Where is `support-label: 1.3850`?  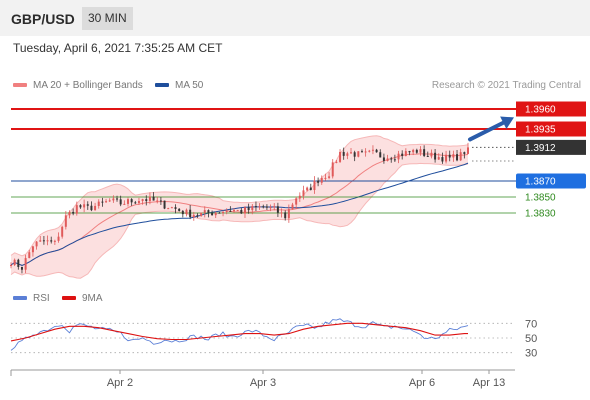 support-label: 1.3850 is located at coordinates (540, 198).